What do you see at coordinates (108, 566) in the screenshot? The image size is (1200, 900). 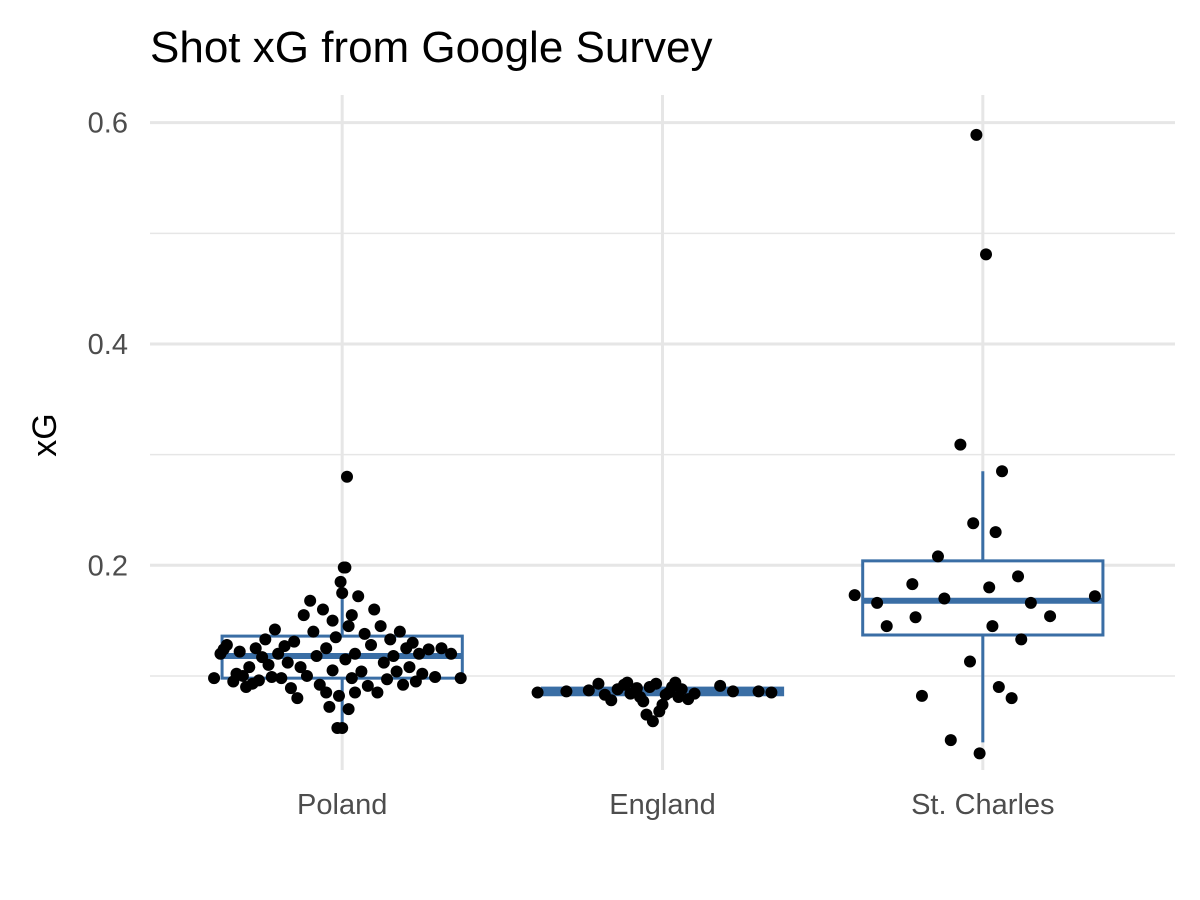 I see `y-tick-label: 0.2` at bounding box center [108, 566].